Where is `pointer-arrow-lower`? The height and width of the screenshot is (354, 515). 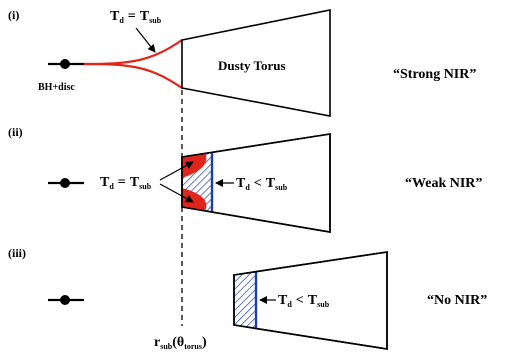 pointer-arrow-lower is located at coordinates (176, 193).